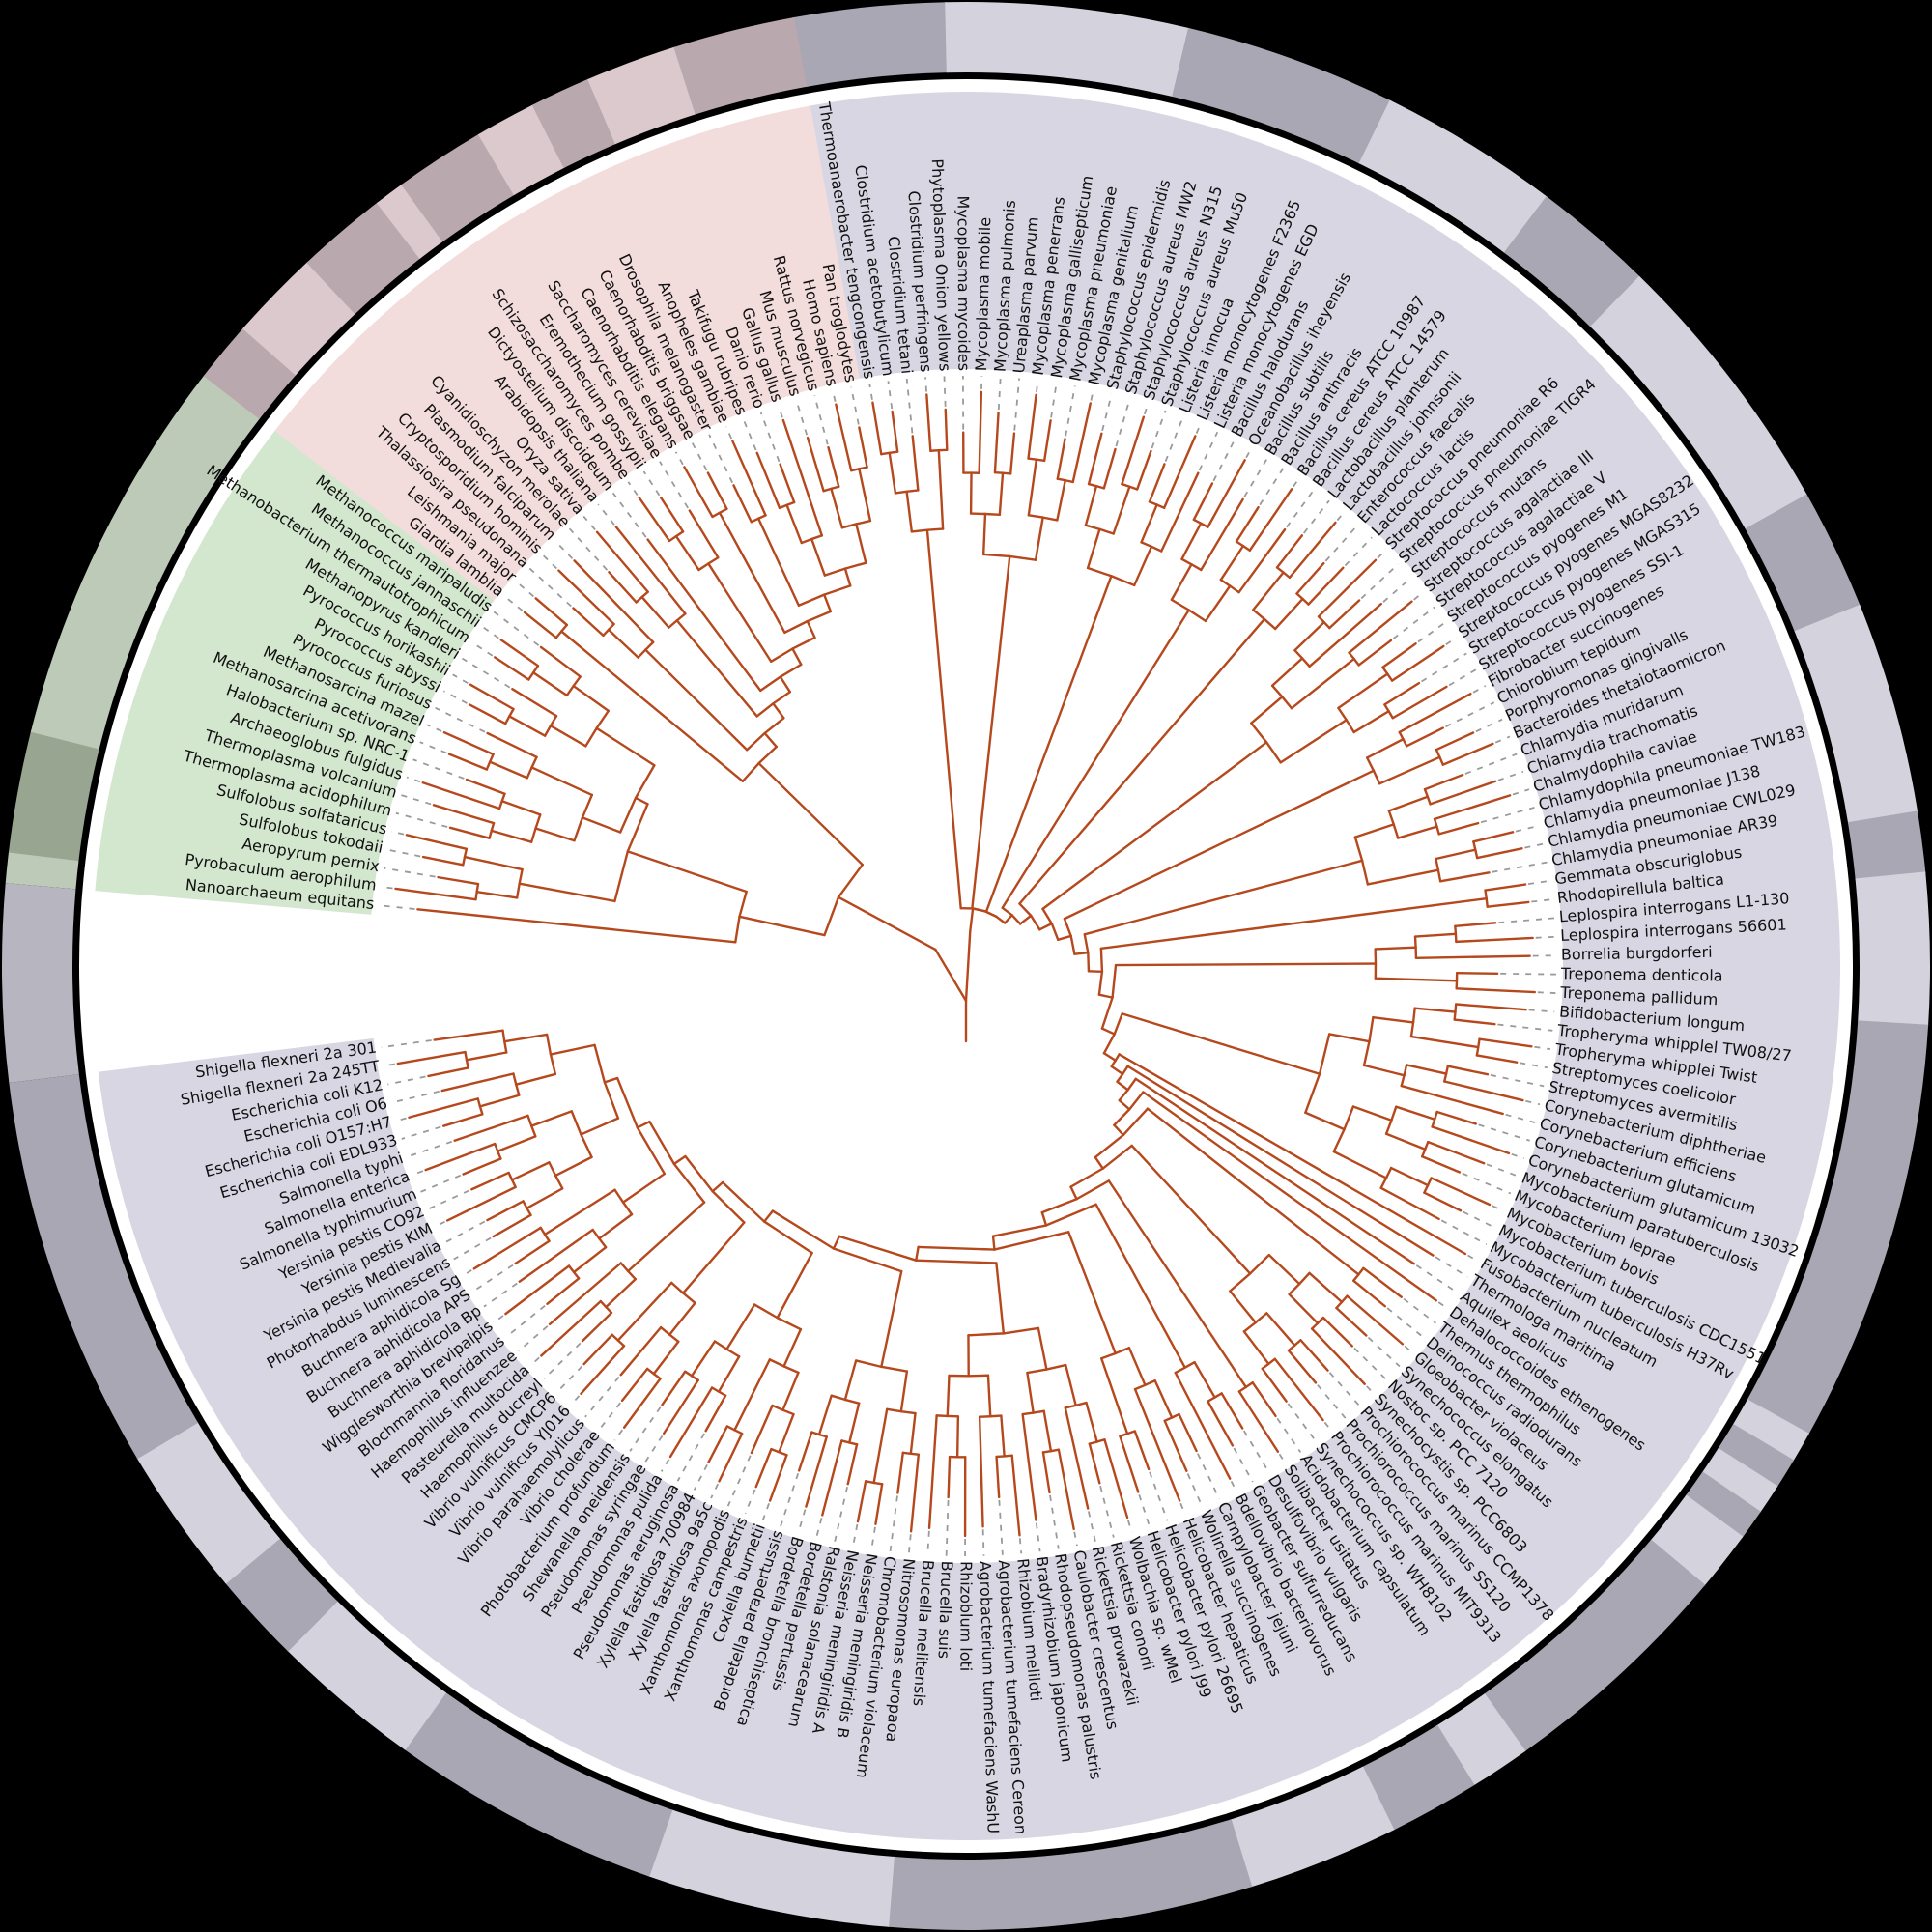 Image resolution: width=1932 pixels, height=1932 pixels. I want to click on outer-ring-segment-euryarchaeota, so click(145, 562).